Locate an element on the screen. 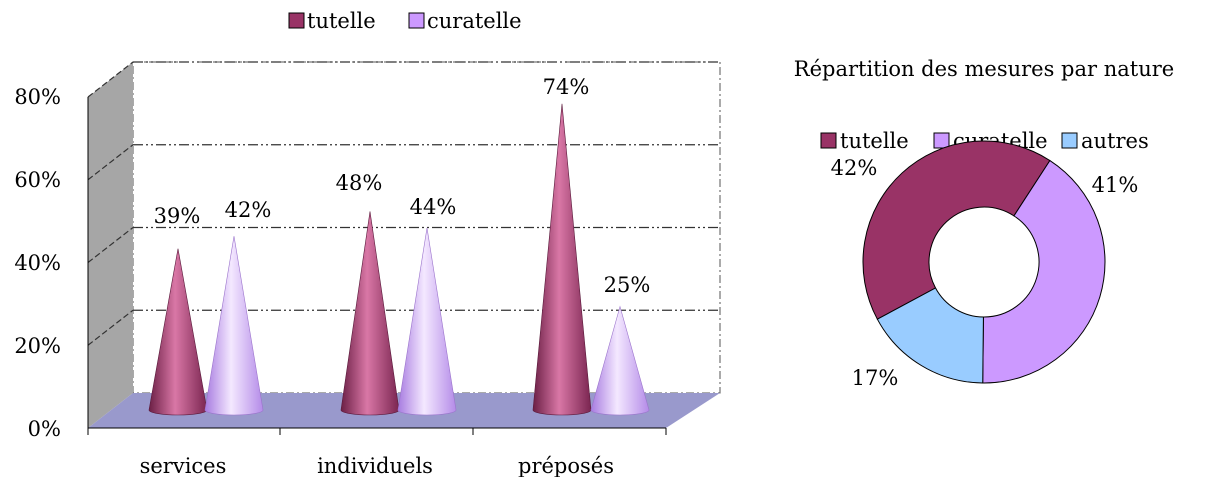 This screenshot has width=1207, height=477. y-tick-labels: 0% 20% 40% 60% 80% is located at coordinates (37, 263).